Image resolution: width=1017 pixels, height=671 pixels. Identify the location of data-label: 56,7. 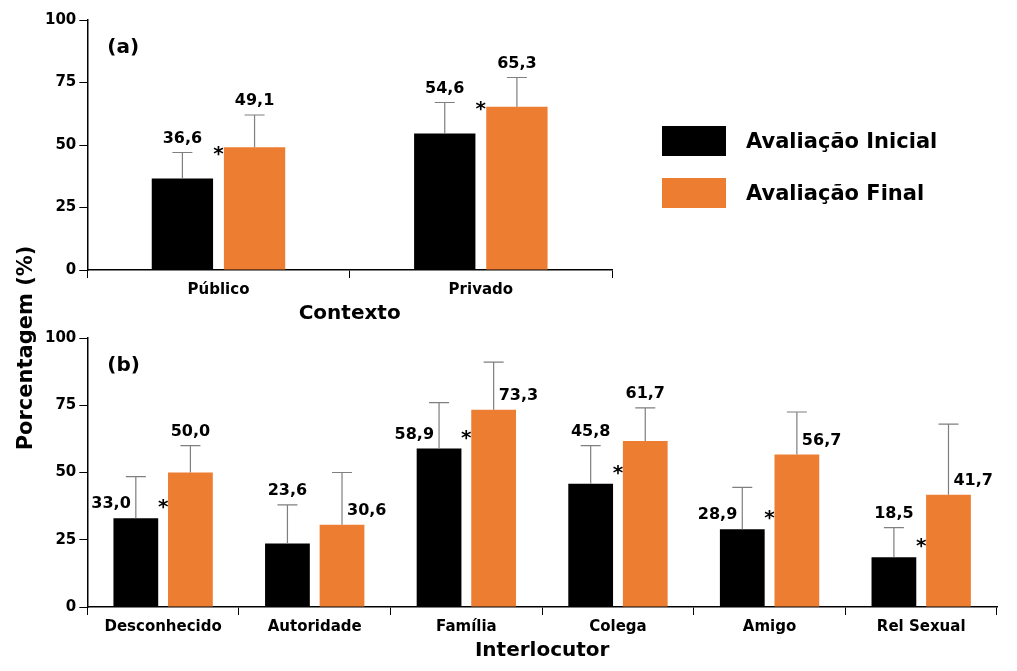
(821, 439).